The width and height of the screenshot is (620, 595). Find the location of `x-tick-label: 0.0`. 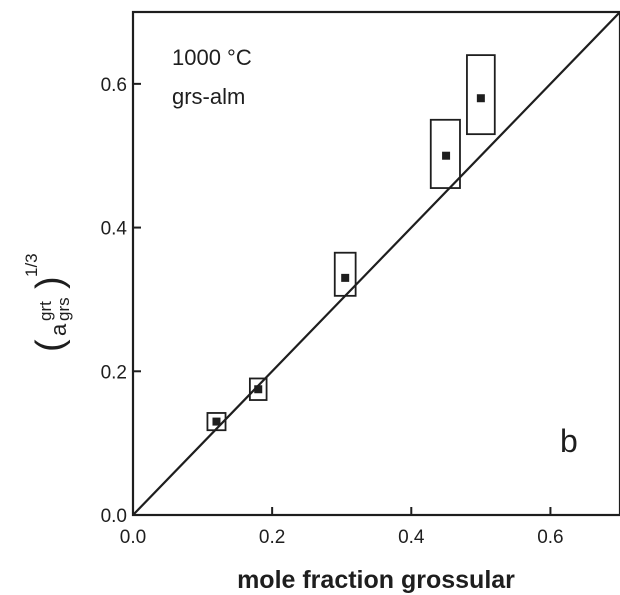

x-tick-label: 0.0 is located at coordinates (133, 537).